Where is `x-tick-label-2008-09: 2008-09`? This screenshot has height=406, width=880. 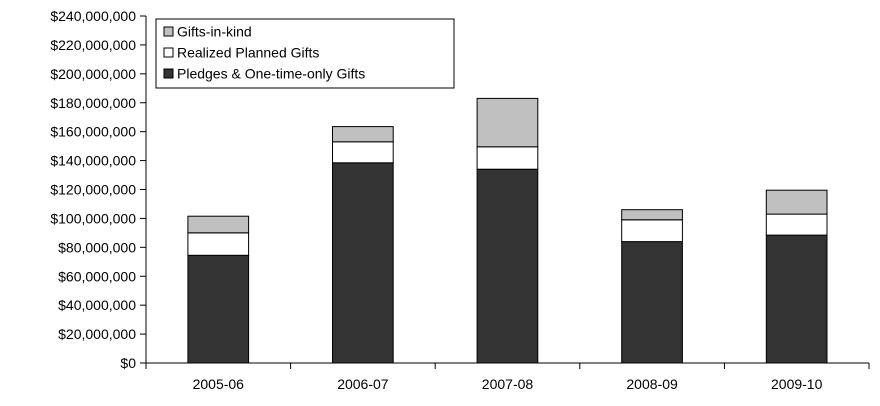
x-tick-label-2008-09: 2008-09 is located at coordinates (652, 384).